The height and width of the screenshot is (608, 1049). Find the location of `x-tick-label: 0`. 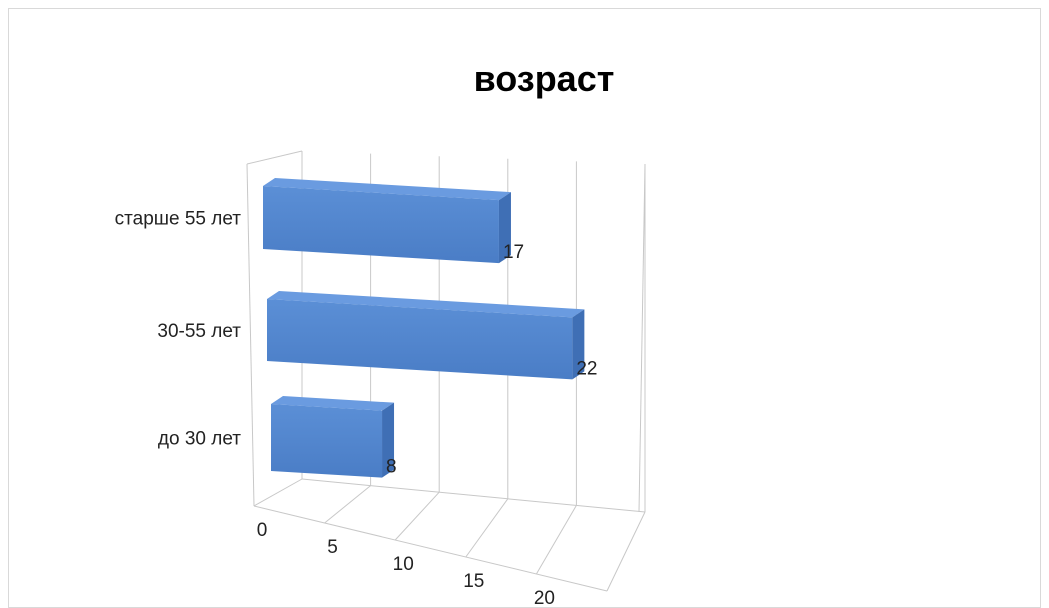

x-tick-label: 0 is located at coordinates (262, 530).